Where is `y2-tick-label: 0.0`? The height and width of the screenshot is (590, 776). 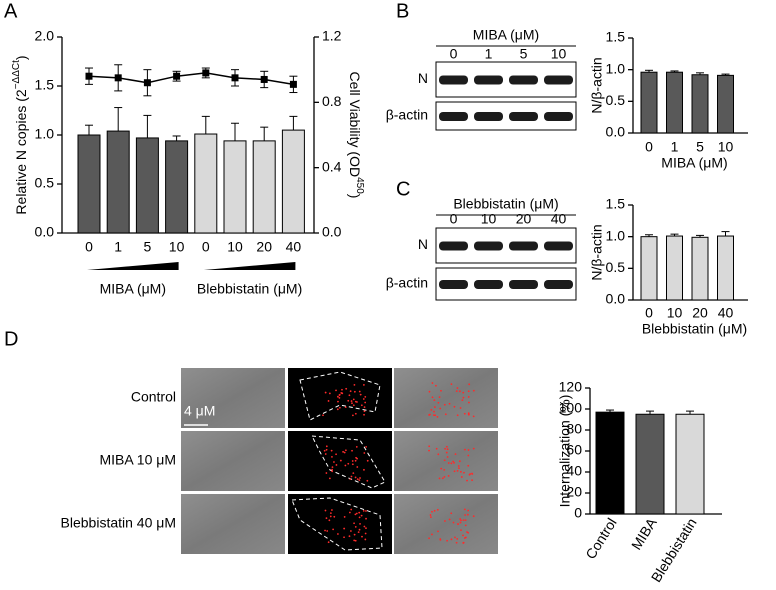
y2-tick-label: 0.0 is located at coordinates (332, 232).